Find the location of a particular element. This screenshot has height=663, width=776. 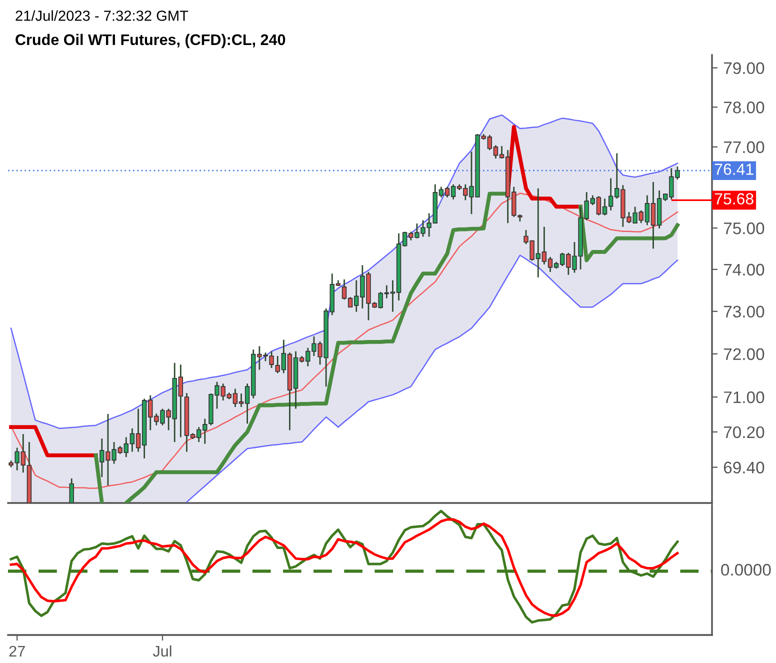

ref-line-label: 75.68 is located at coordinates (734, 198).